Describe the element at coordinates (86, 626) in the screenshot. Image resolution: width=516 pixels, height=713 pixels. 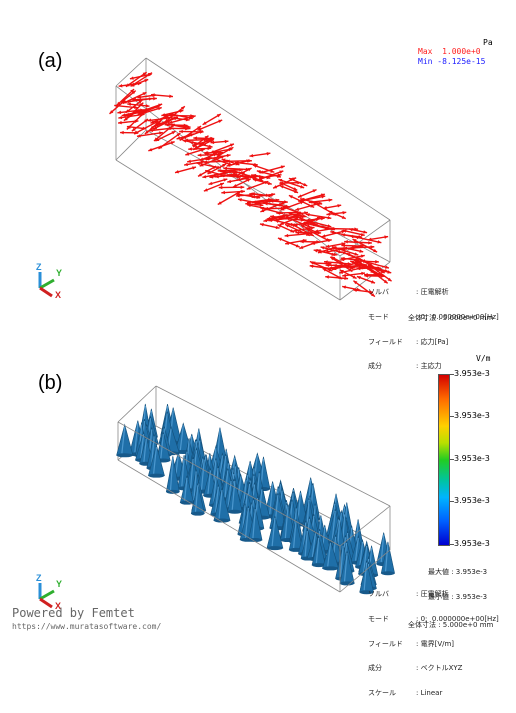
I see `vendor-url: https://www.muratasoftware.com/` at that location.